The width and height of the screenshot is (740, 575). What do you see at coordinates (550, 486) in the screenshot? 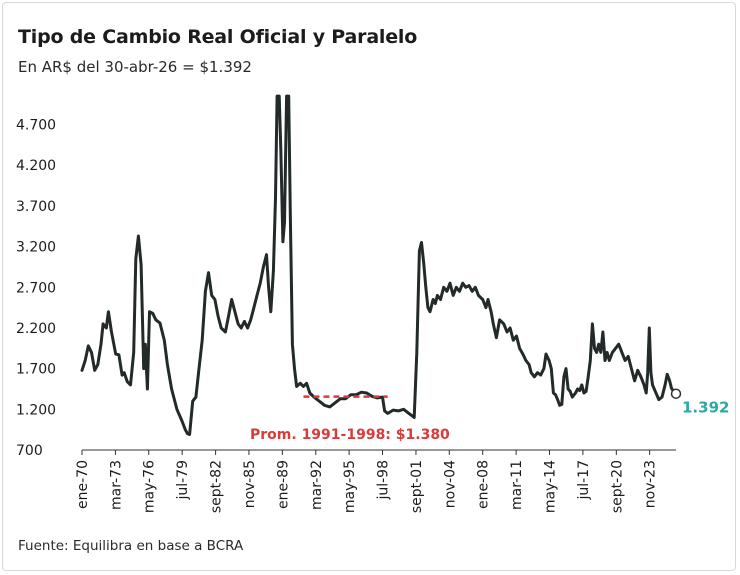
I see `x-tick-label: may-14` at bounding box center [550, 486].